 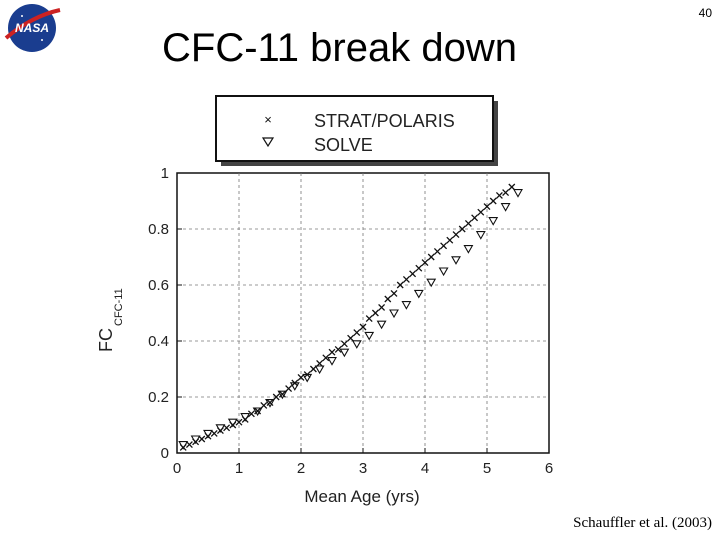 I want to click on x-tick-label: 4, so click(x=425, y=468).